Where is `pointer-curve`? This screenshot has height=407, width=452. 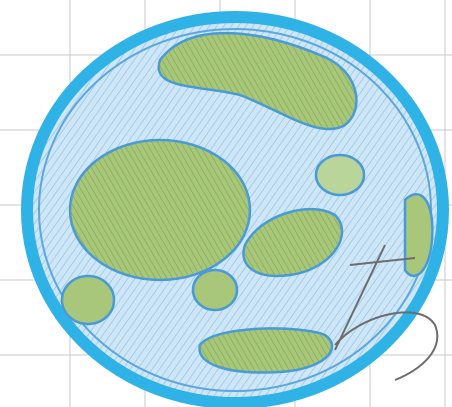
pointer-curve is located at coordinates (386, 346).